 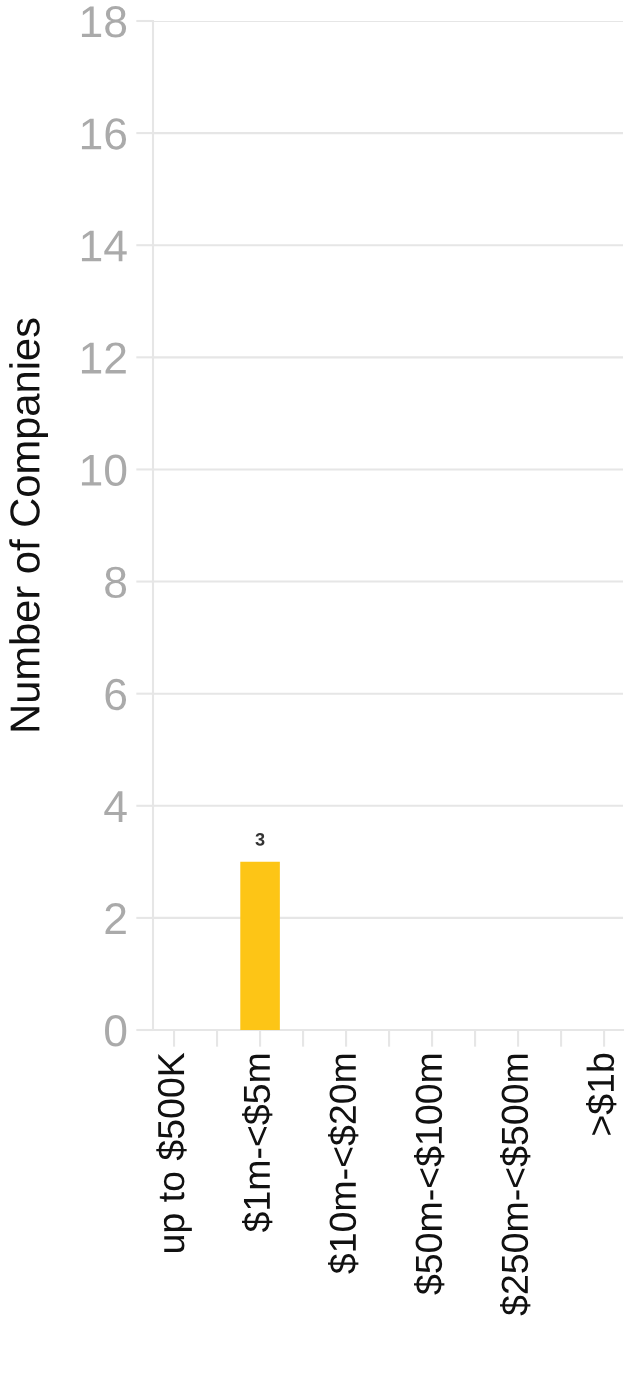 What do you see at coordinates (115, 918) in the screenshot?
I see `y-tick-label: 2` at bounding box center [115, 918].